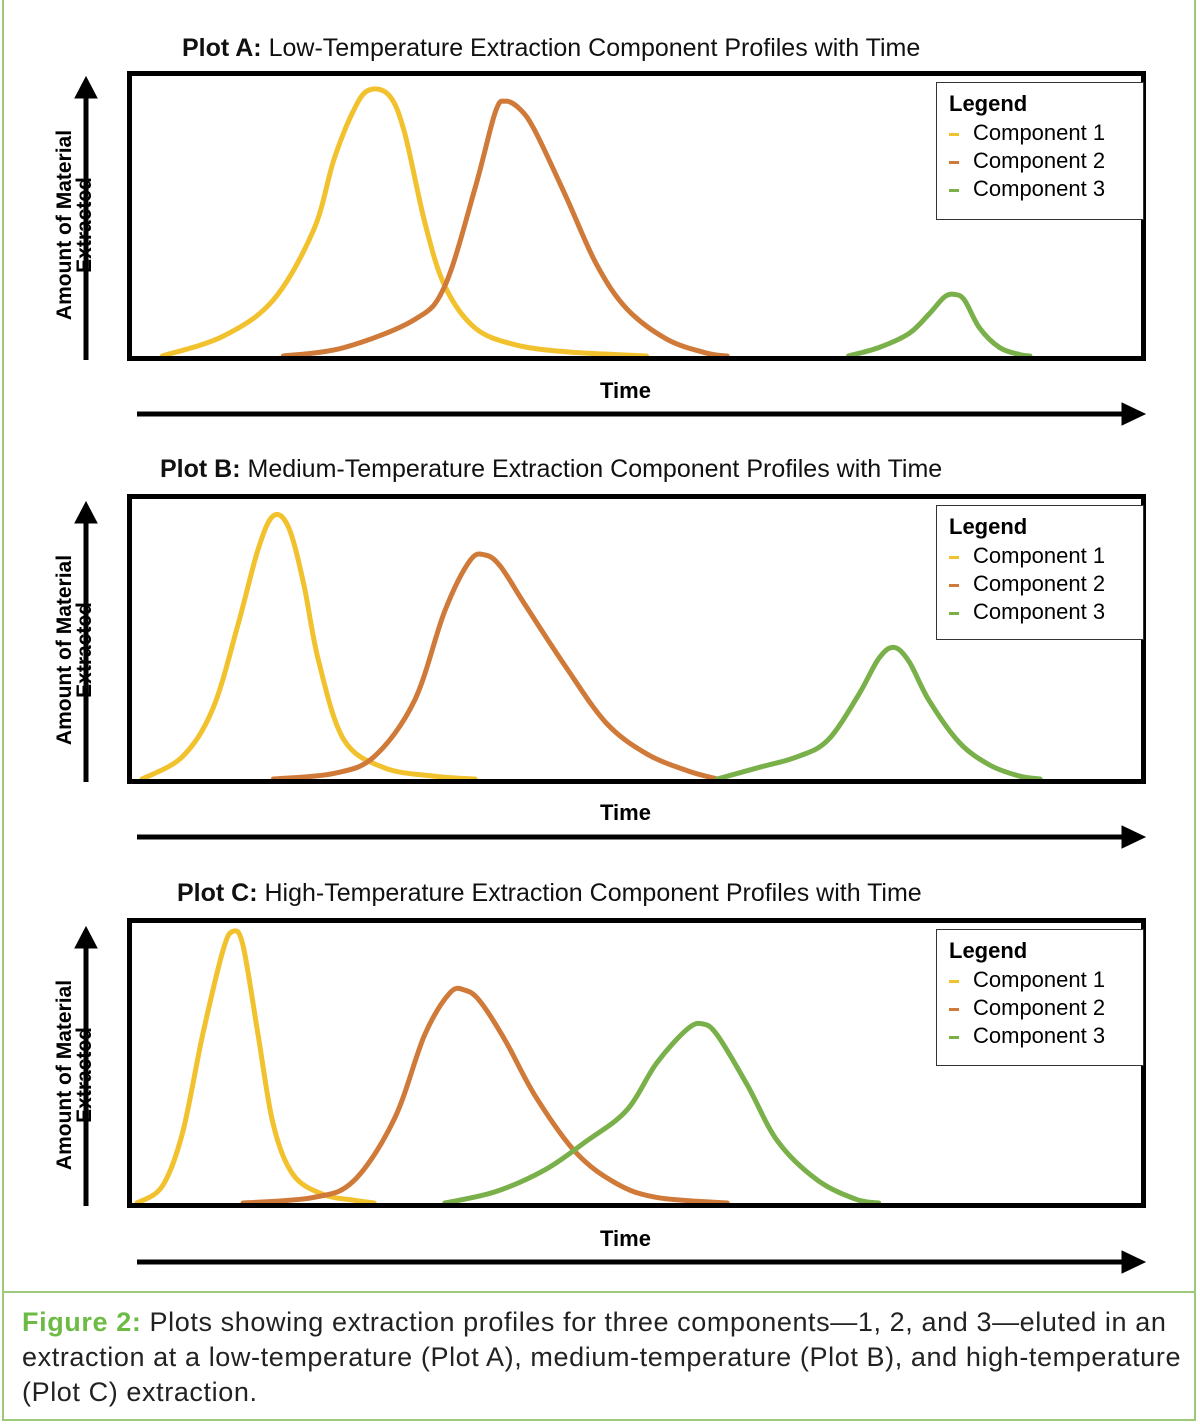  What do you see at coordinates (599, 1292) in the screenshot?
I see `caption-divider` at bounding box center [599, 1292].